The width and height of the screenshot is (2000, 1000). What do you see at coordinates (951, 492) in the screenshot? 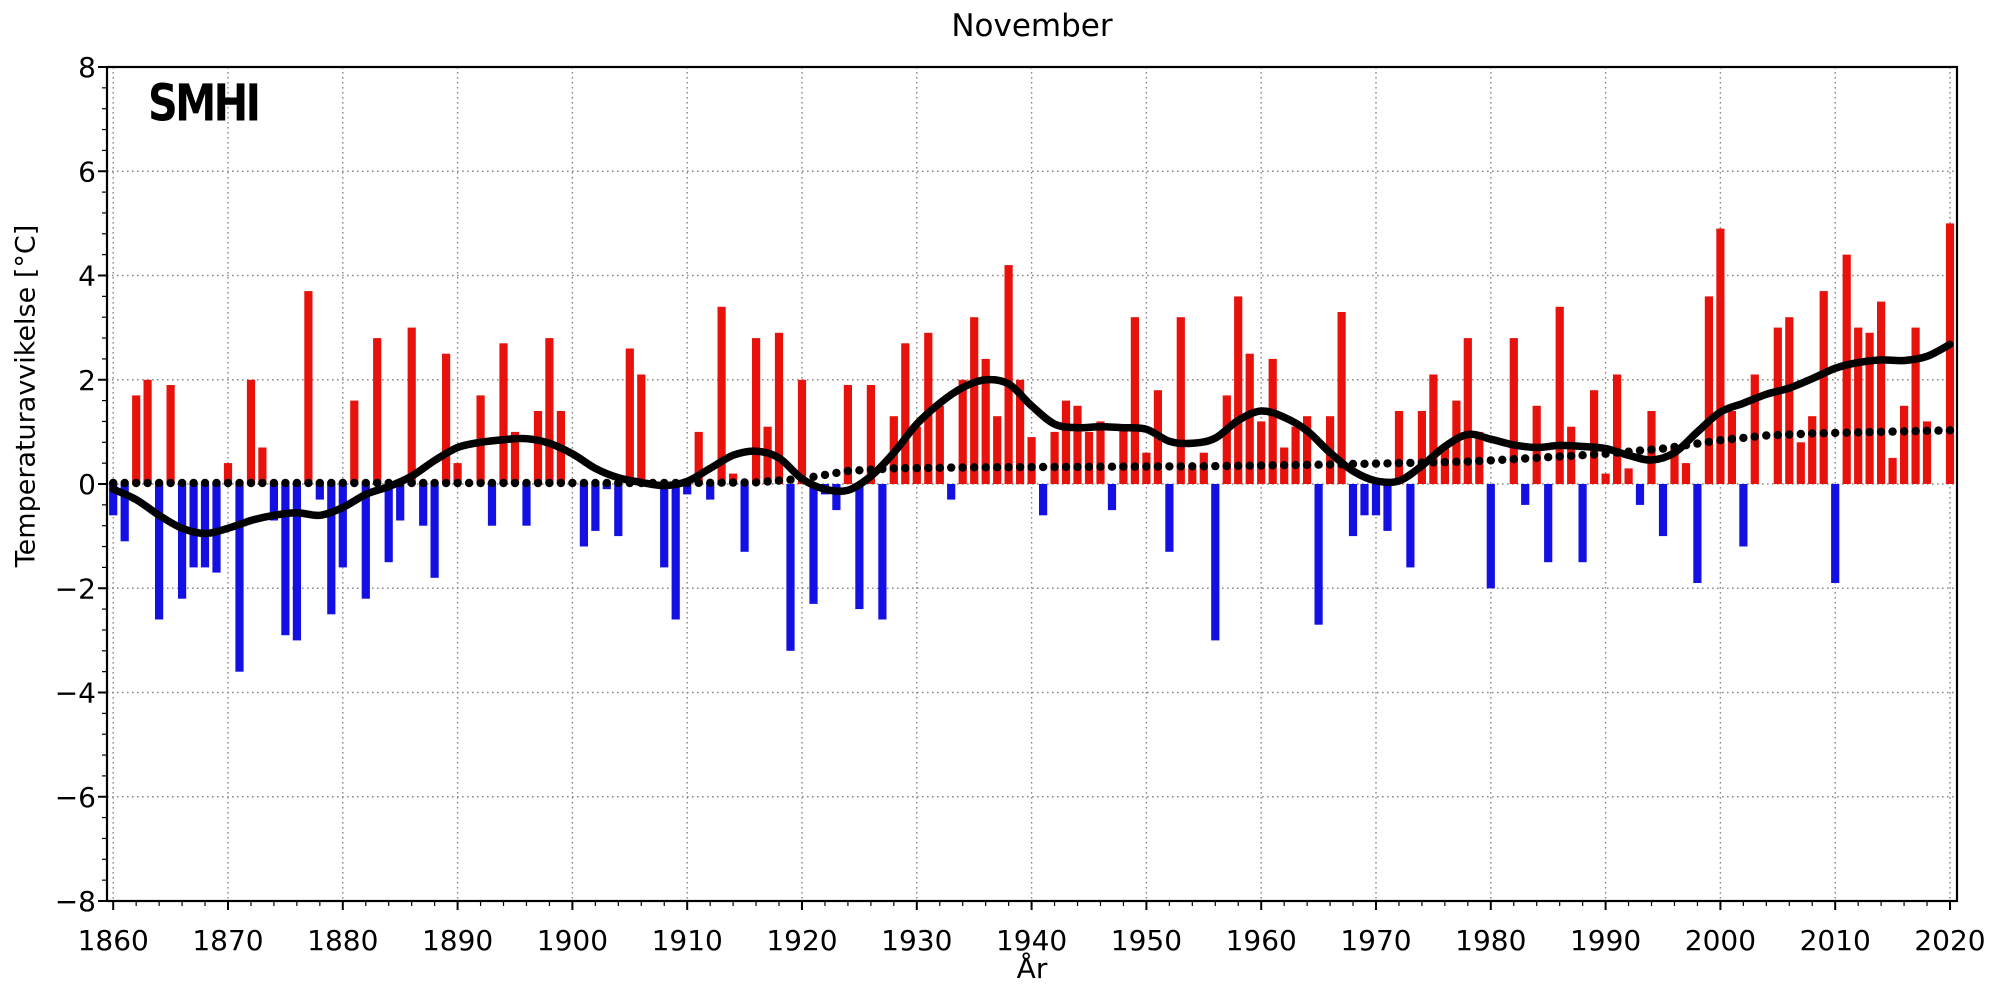
I see `bar-1933` at bounding box center [951, 492].